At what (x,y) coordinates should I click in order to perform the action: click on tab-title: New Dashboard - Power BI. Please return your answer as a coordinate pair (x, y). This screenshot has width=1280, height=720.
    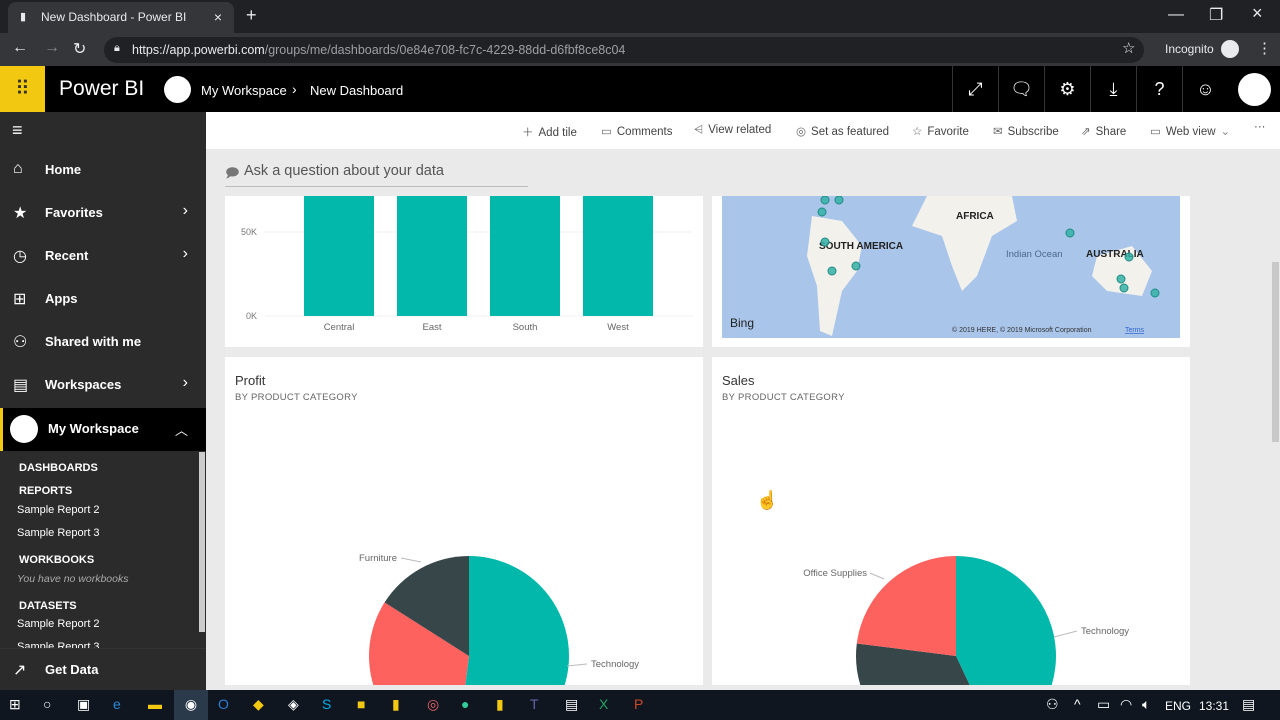
    Looking at the image, I should click on (114, 17).